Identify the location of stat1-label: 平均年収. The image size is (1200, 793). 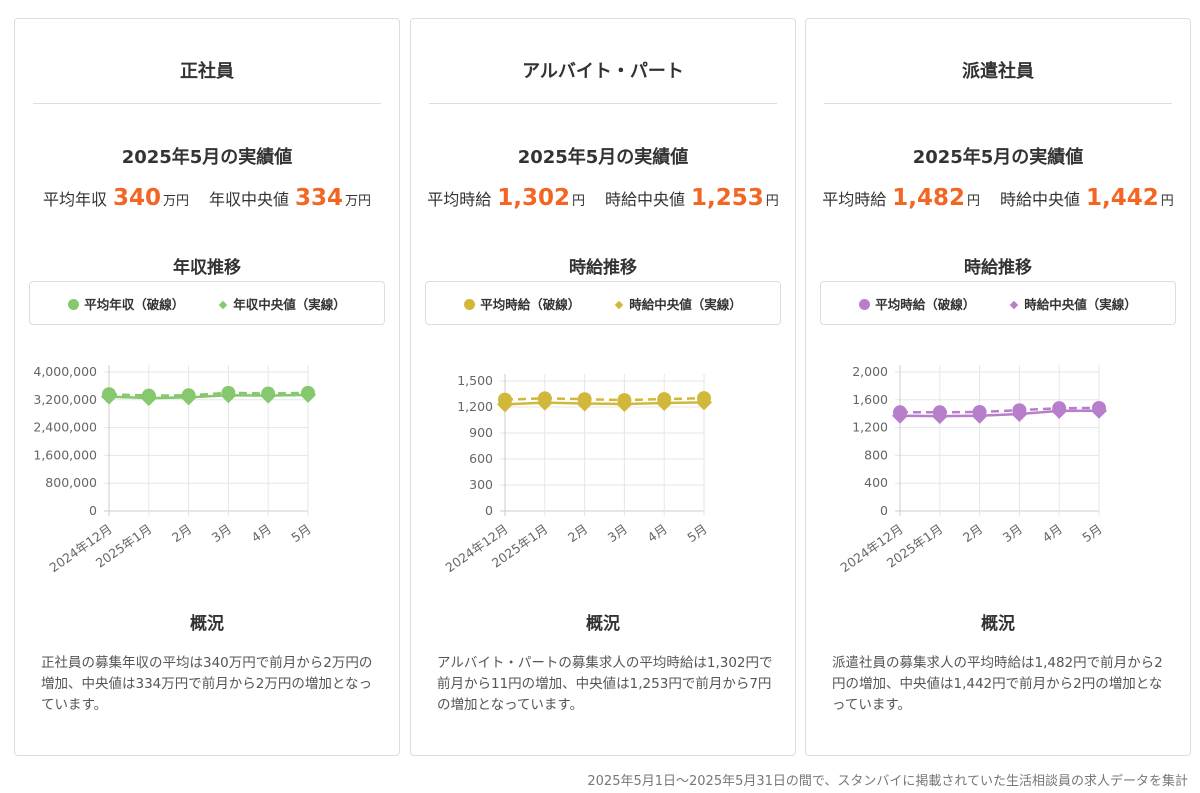
(74, 199).